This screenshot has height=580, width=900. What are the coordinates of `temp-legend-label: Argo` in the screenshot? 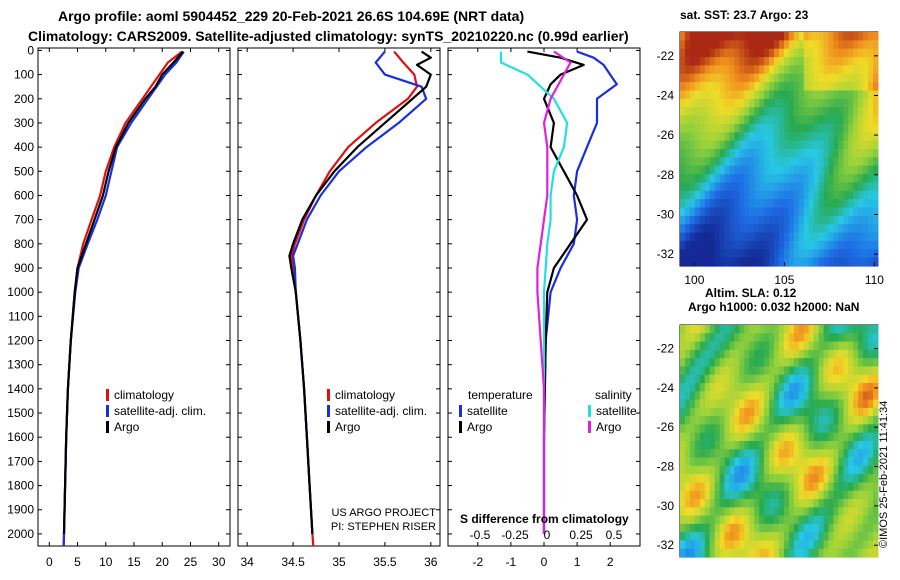 It's located at (127, 427).